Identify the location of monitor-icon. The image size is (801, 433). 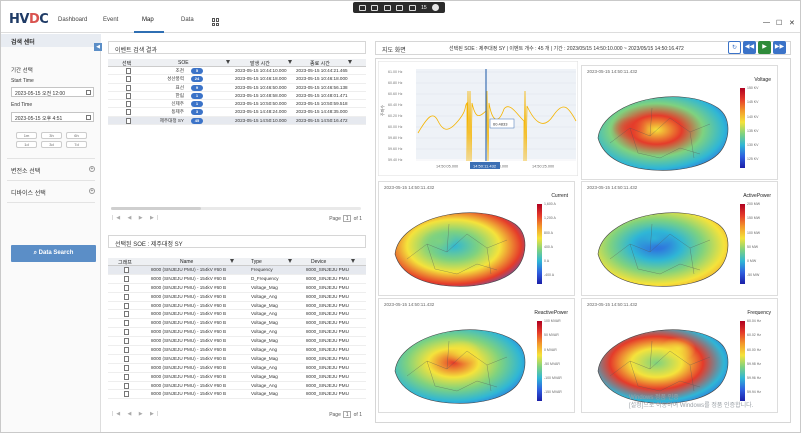
(375, 7).